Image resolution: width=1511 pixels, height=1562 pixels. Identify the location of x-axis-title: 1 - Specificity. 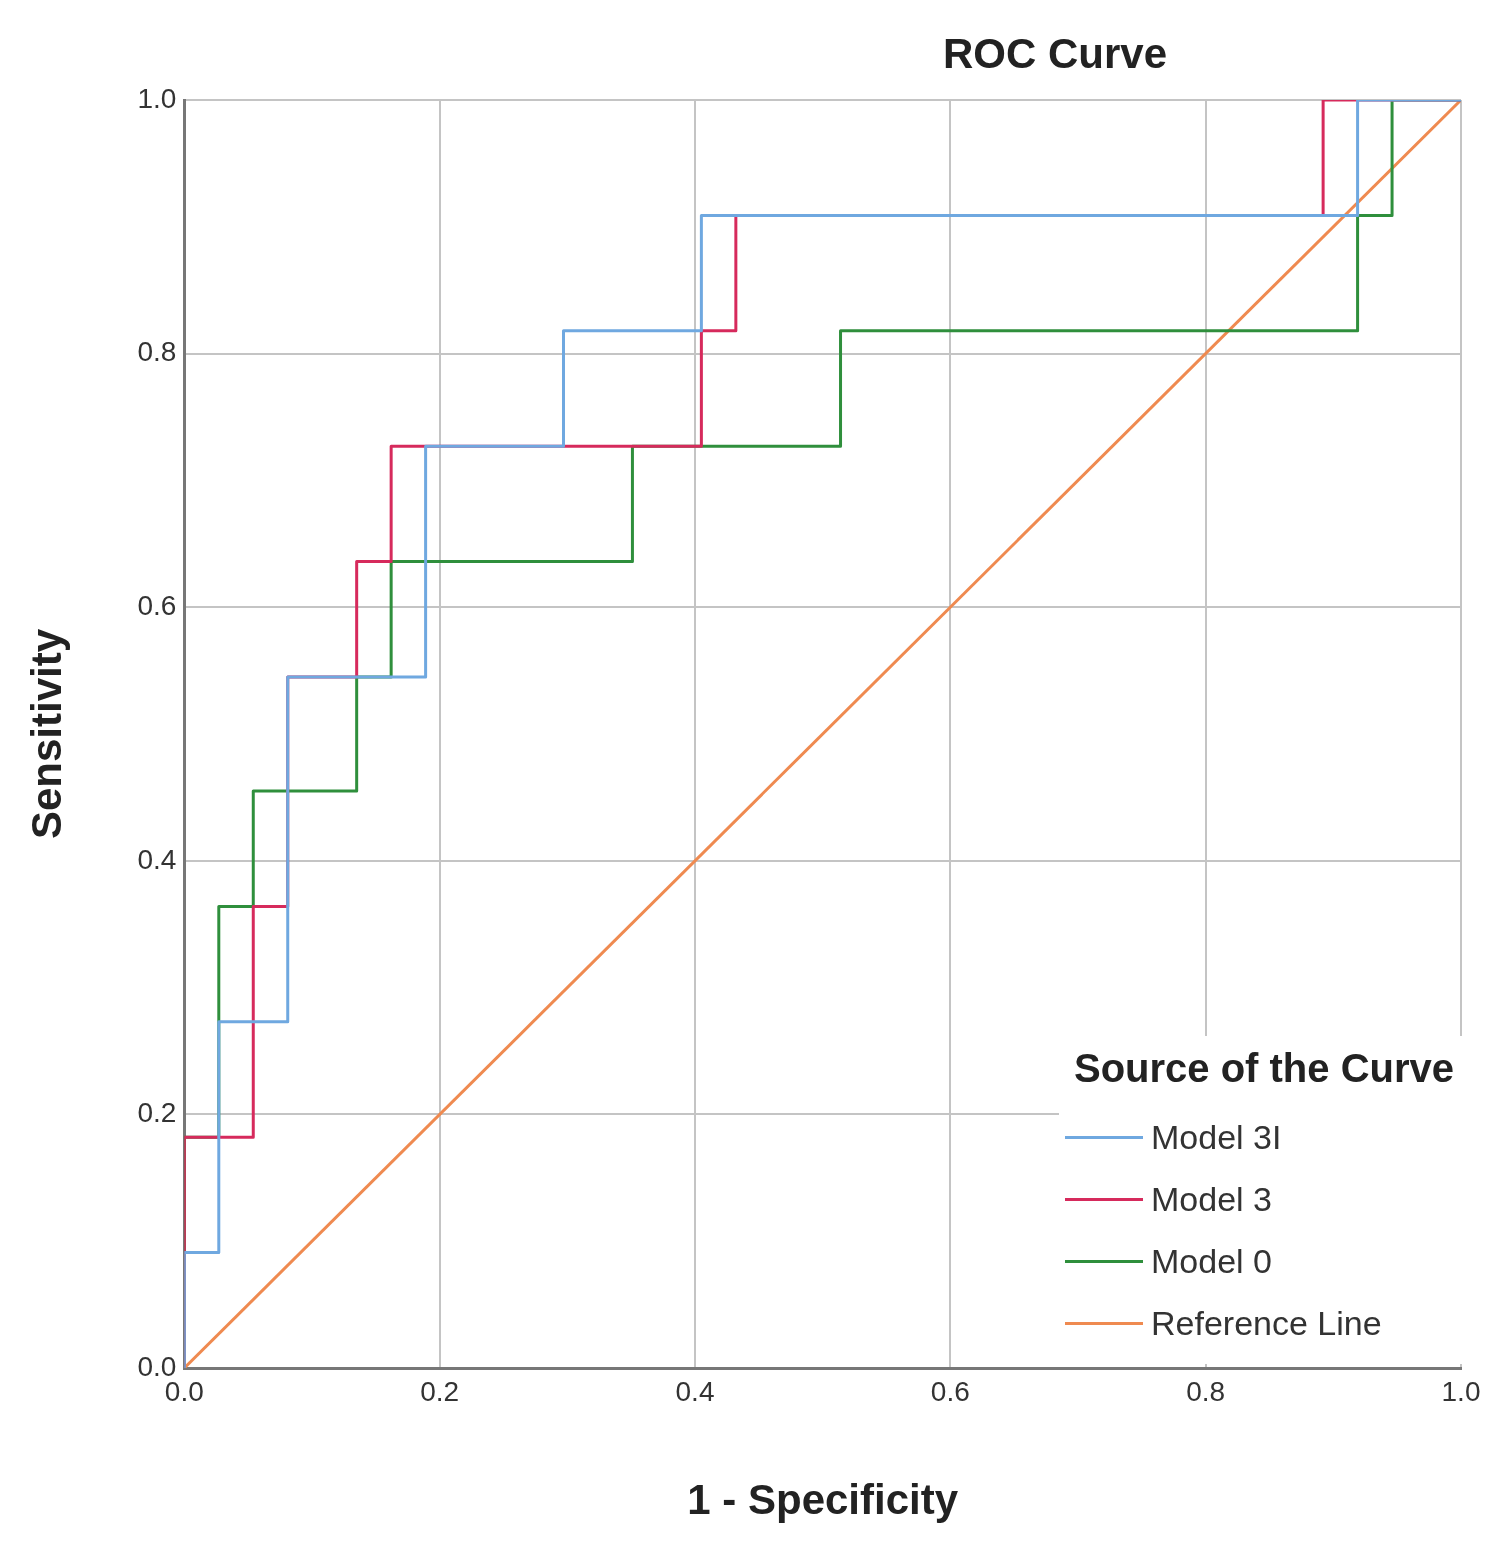
(823, 1500).